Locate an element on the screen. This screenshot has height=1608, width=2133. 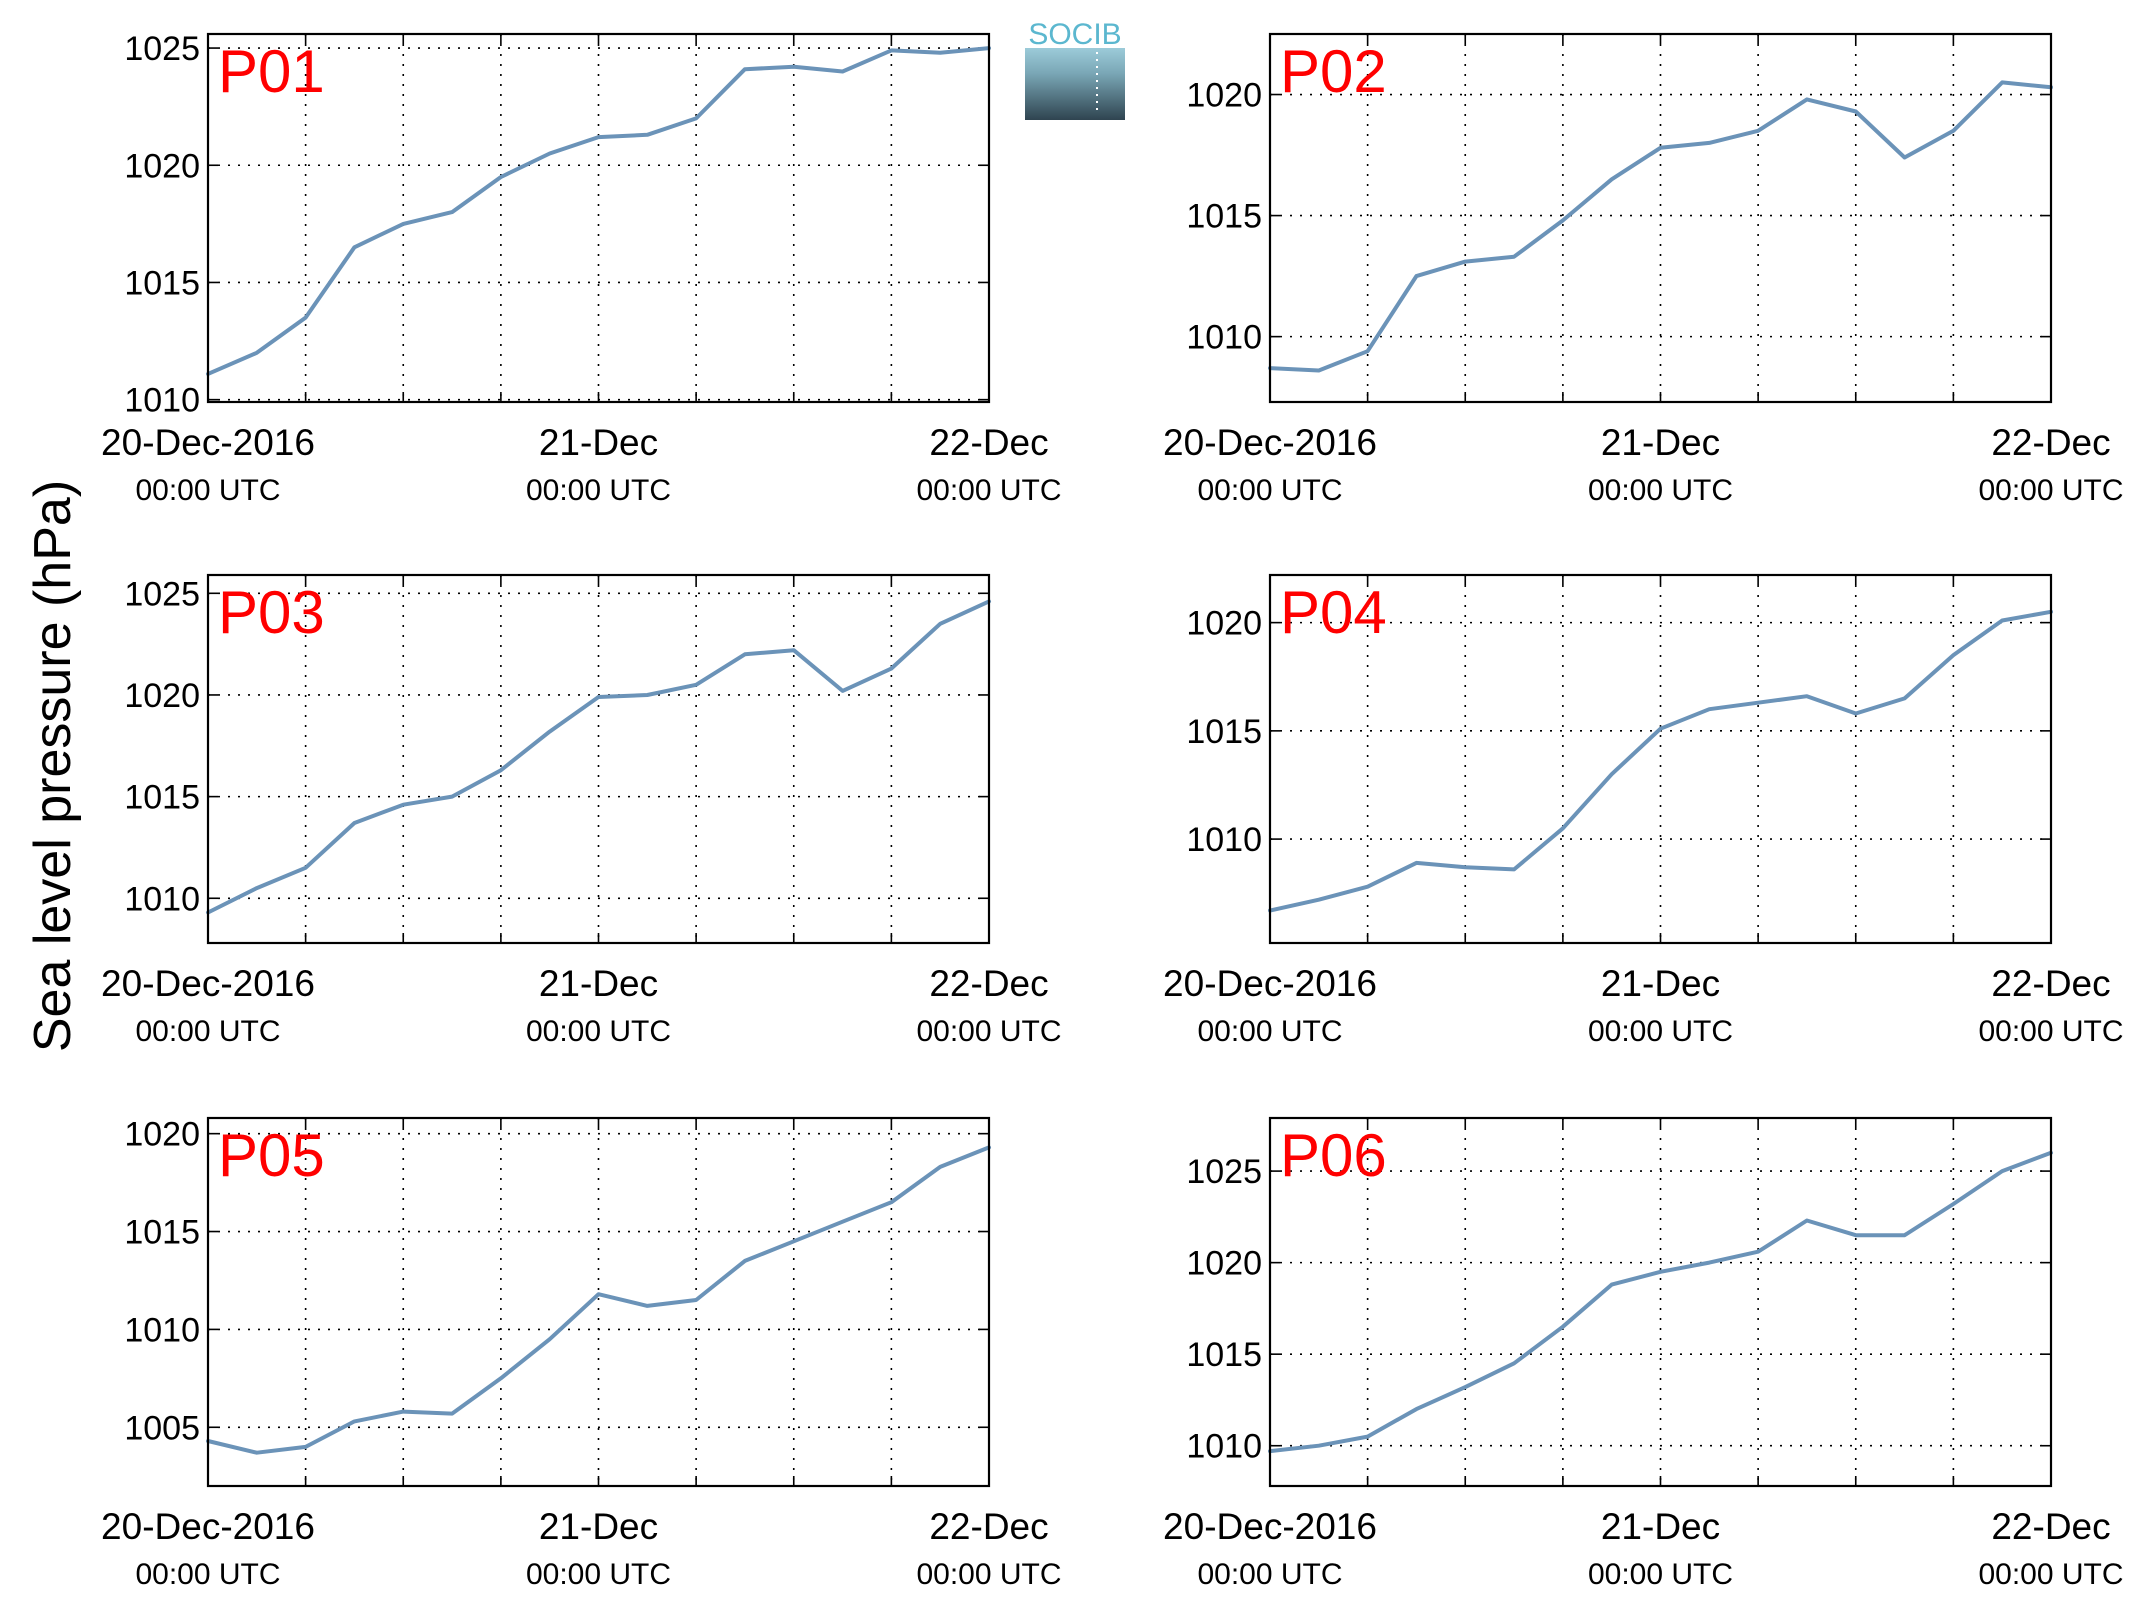
panel-label: P03 is located at coordinates (271, 612).